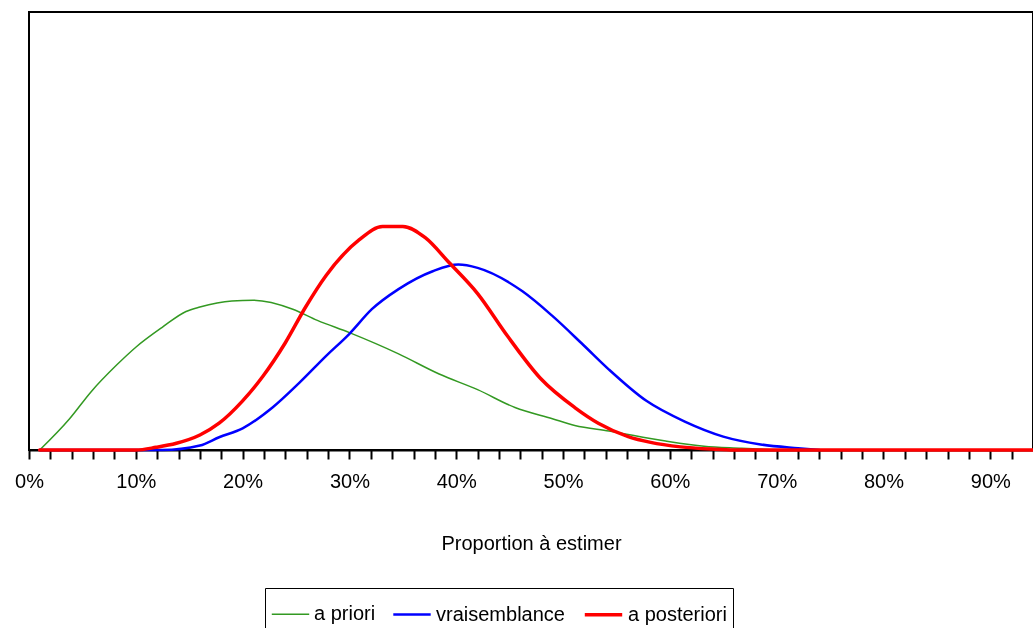  What do you see at coordinates (136, 480) in the screenshot?
I see `x-tick-label: 10%` at bounding box center [136, 480].